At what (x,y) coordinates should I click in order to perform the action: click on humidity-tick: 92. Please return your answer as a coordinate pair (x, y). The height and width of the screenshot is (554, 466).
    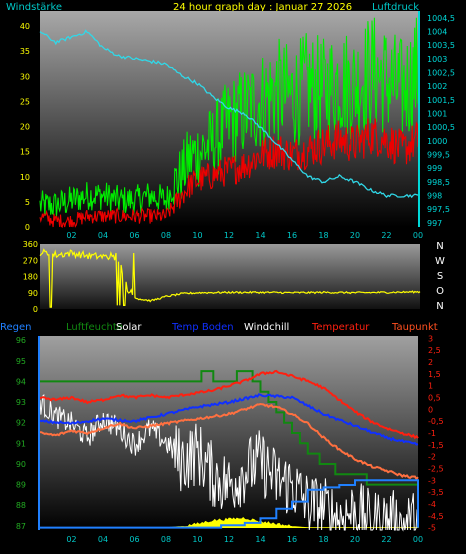
    Looking at the image, I should click on (21, 423).